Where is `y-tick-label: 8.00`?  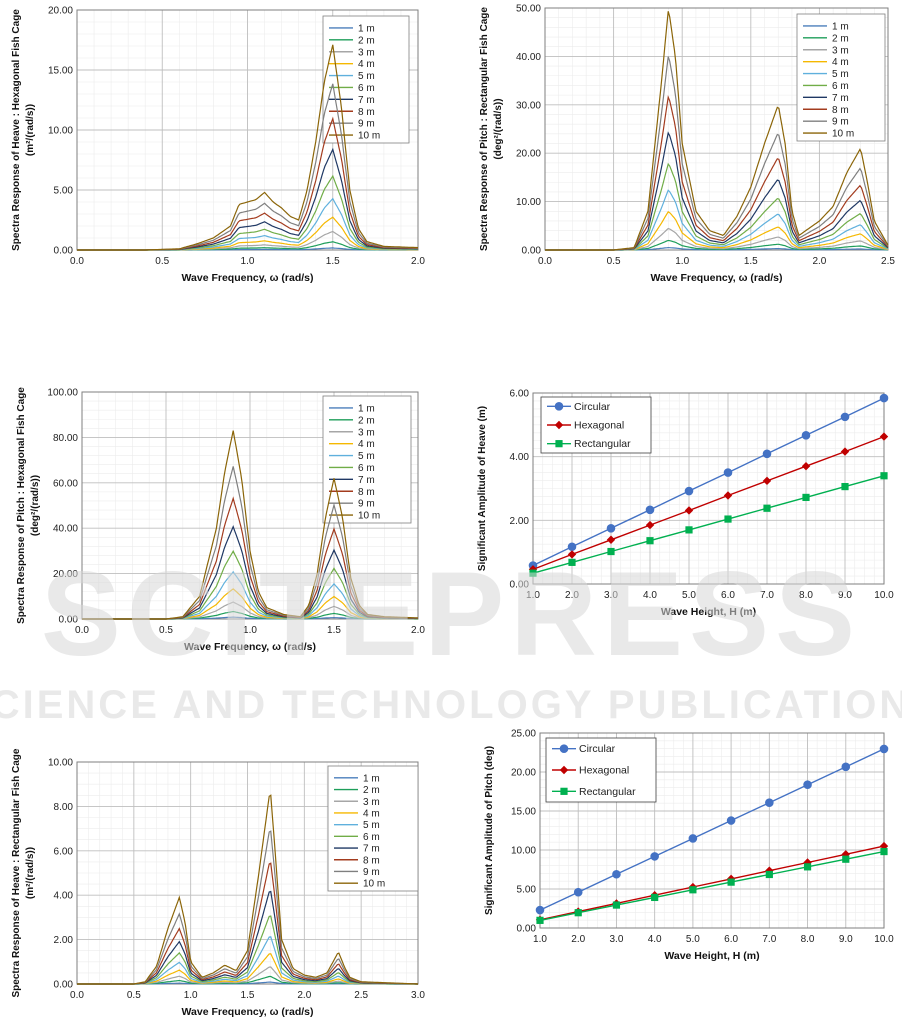 y-tick-label: 8.00 is located at coordinates (64, 807).